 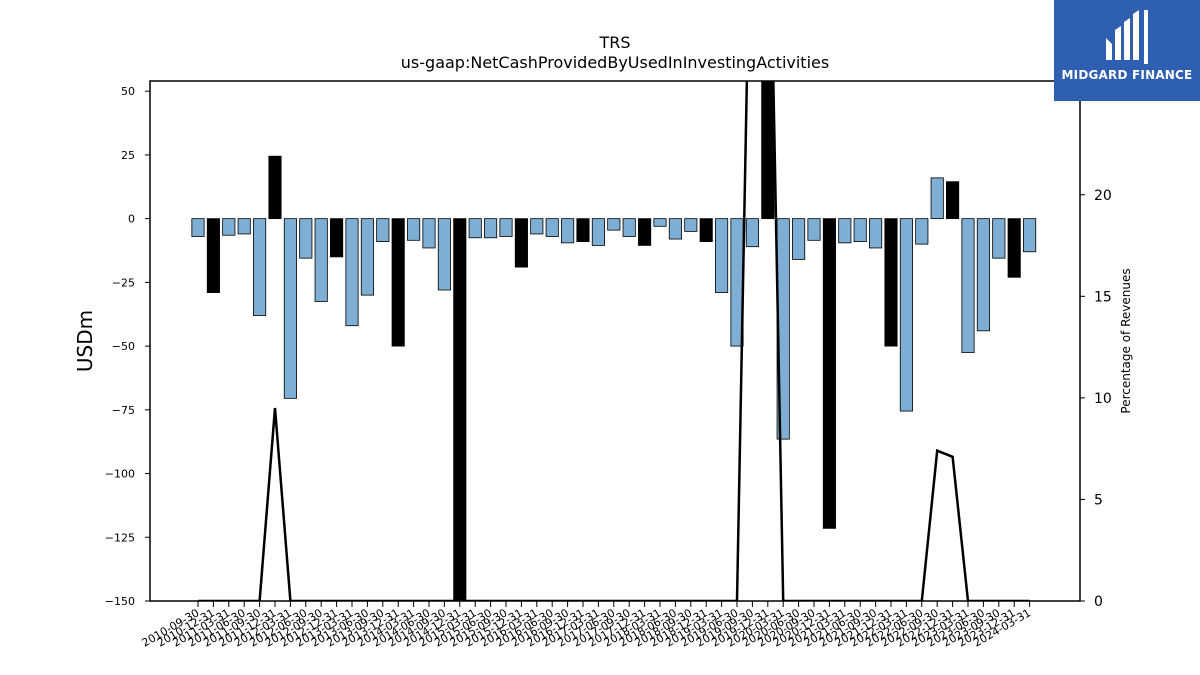 What do you see at coordinates (131, 219) in the screenshot?
I see `y-tick-label: 0` at bounding box center [131, 219].